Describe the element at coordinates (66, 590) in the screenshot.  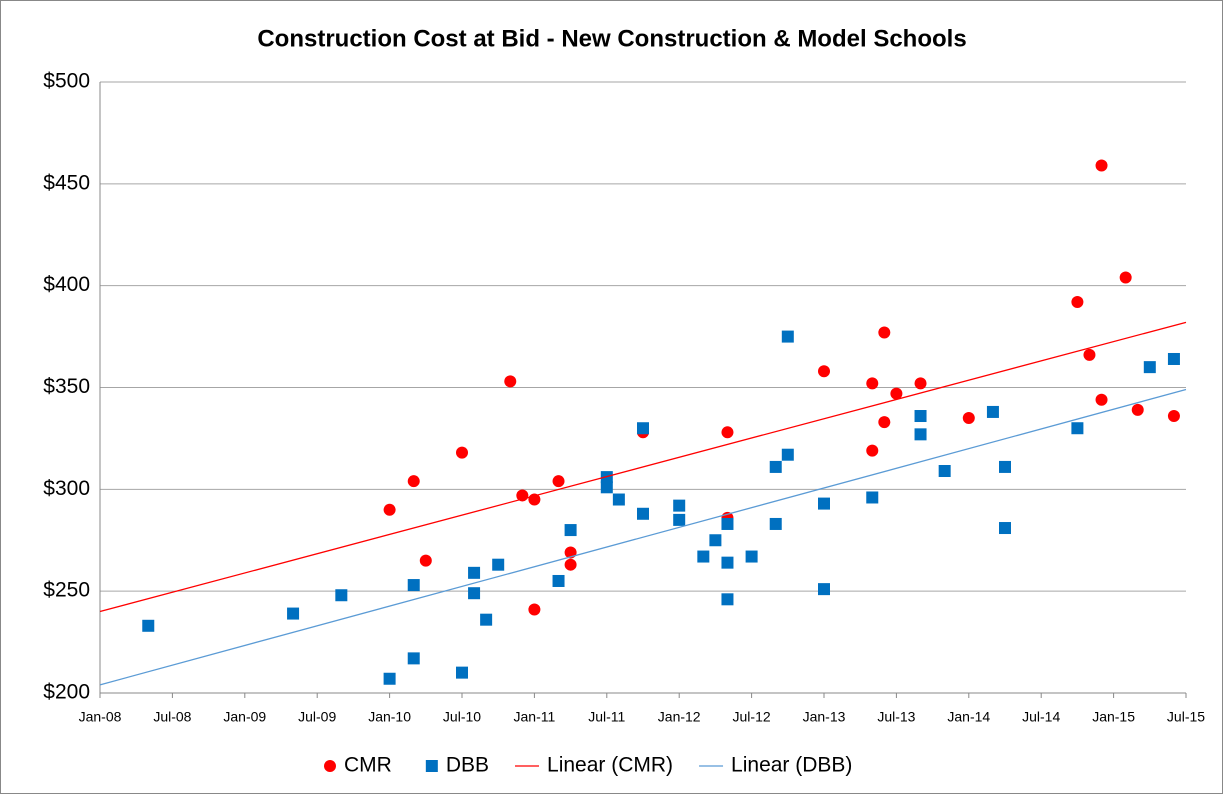
I see `y-tick-label: $250` at that location.